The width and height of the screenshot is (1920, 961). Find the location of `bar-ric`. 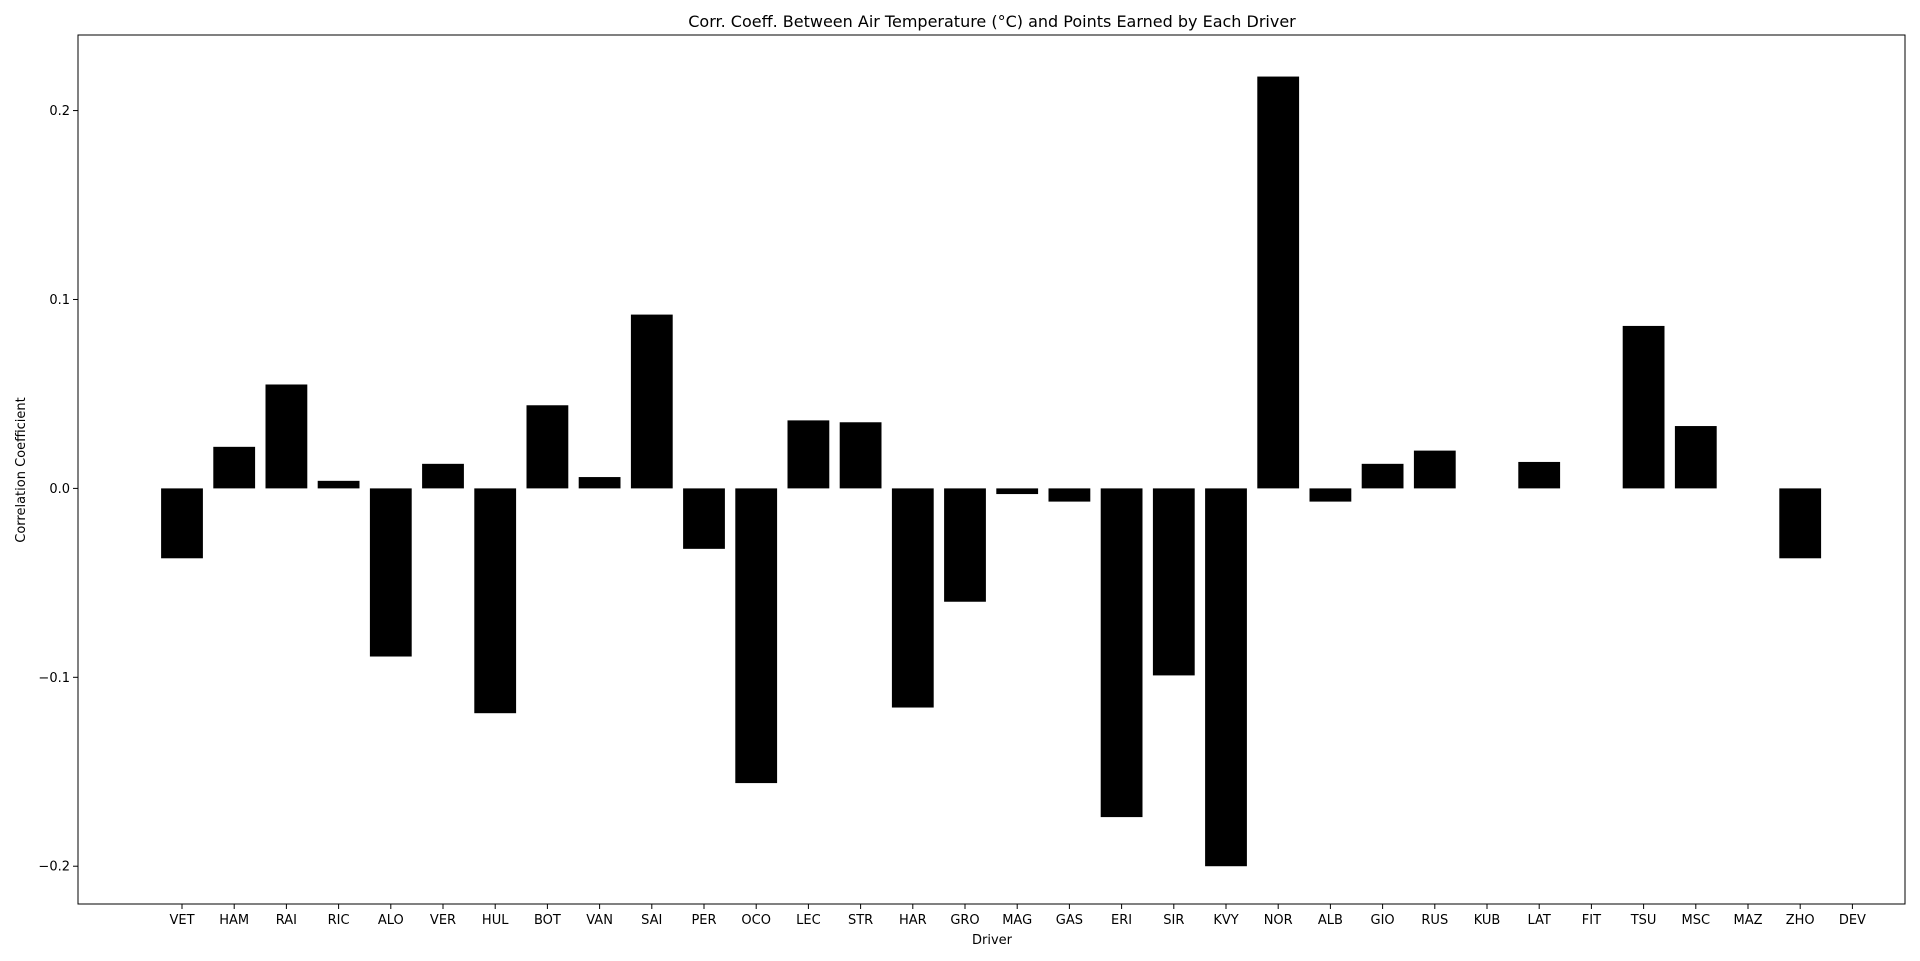

bar-ric is located at coordinates (338, 484).